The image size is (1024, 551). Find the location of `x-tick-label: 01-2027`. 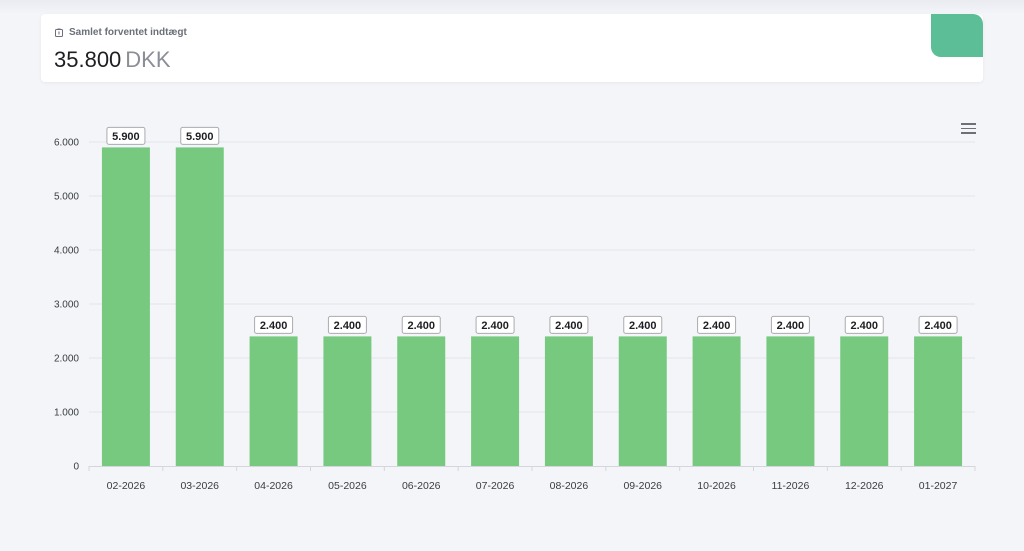

x-tick-label: 01-2027 is located at coordinates (938, 486).